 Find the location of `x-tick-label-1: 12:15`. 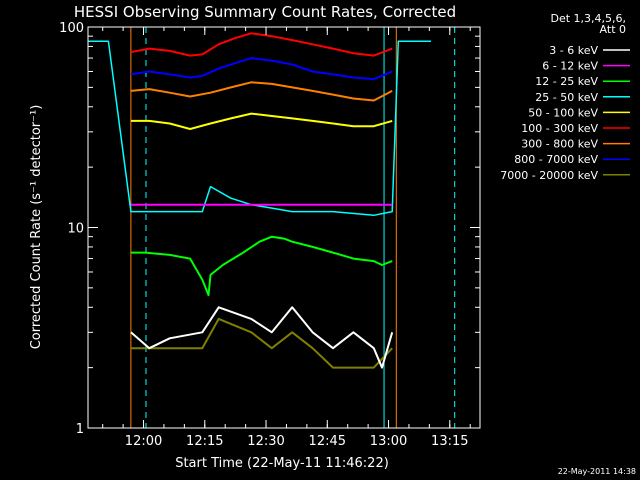

x-tick-label-1: 12:15 is located at coordinates (204, 441).